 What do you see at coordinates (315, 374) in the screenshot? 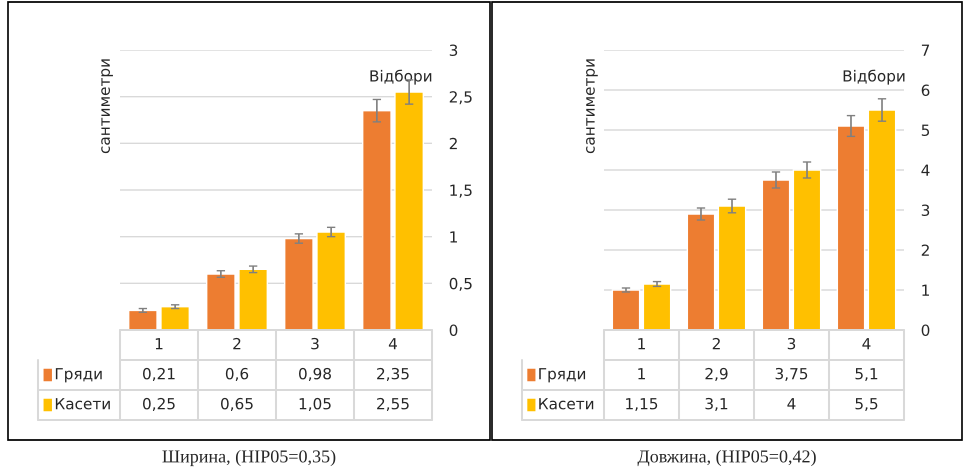
I see `data-label: 0,98` at bounding box center [315, 374].